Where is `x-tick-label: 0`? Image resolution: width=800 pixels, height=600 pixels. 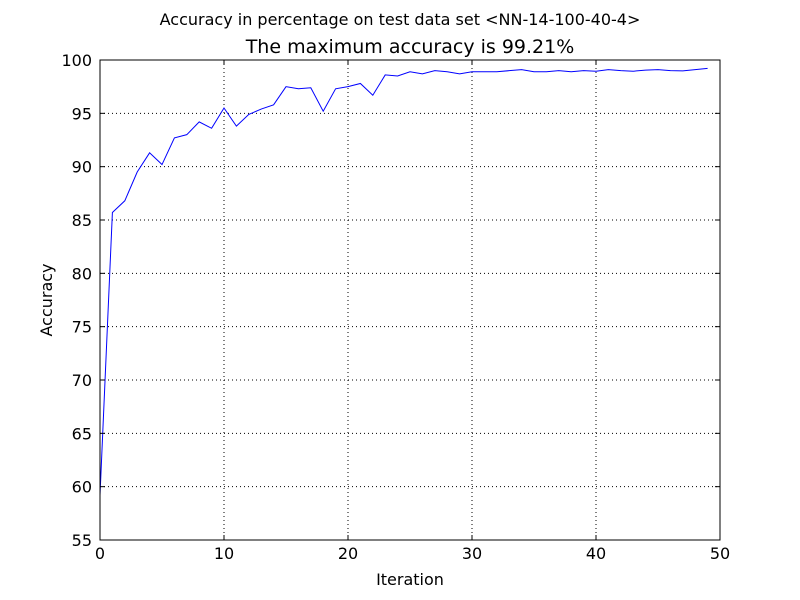
x-tick-label: 0 is located at coordinates (100, 553).